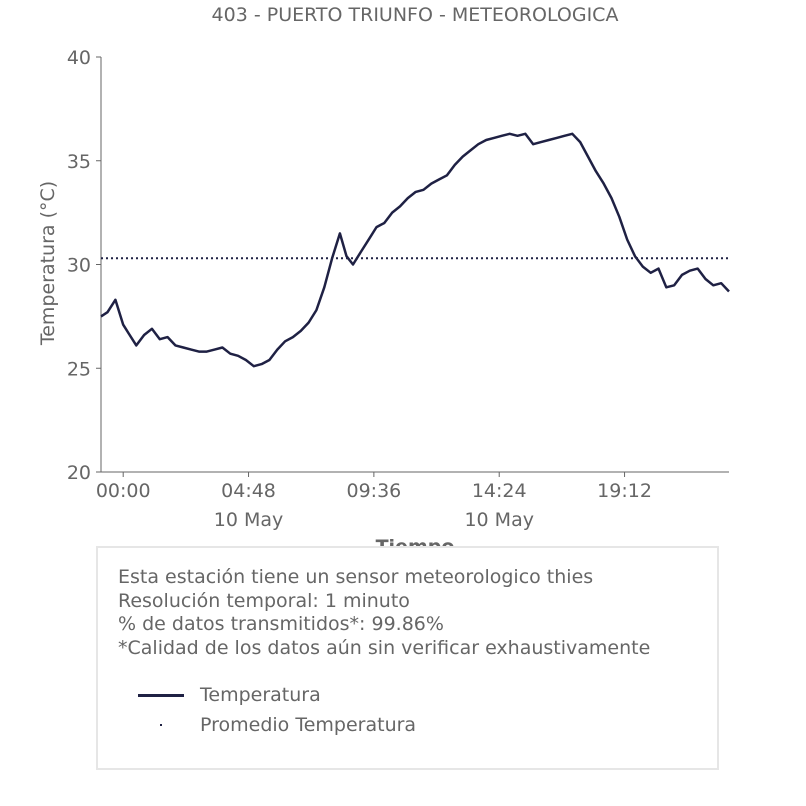  What do you see at coordinates (248, 491) in the screenshot?
I see `x-tick-label: 04:48` at bounding box center [248, 491].